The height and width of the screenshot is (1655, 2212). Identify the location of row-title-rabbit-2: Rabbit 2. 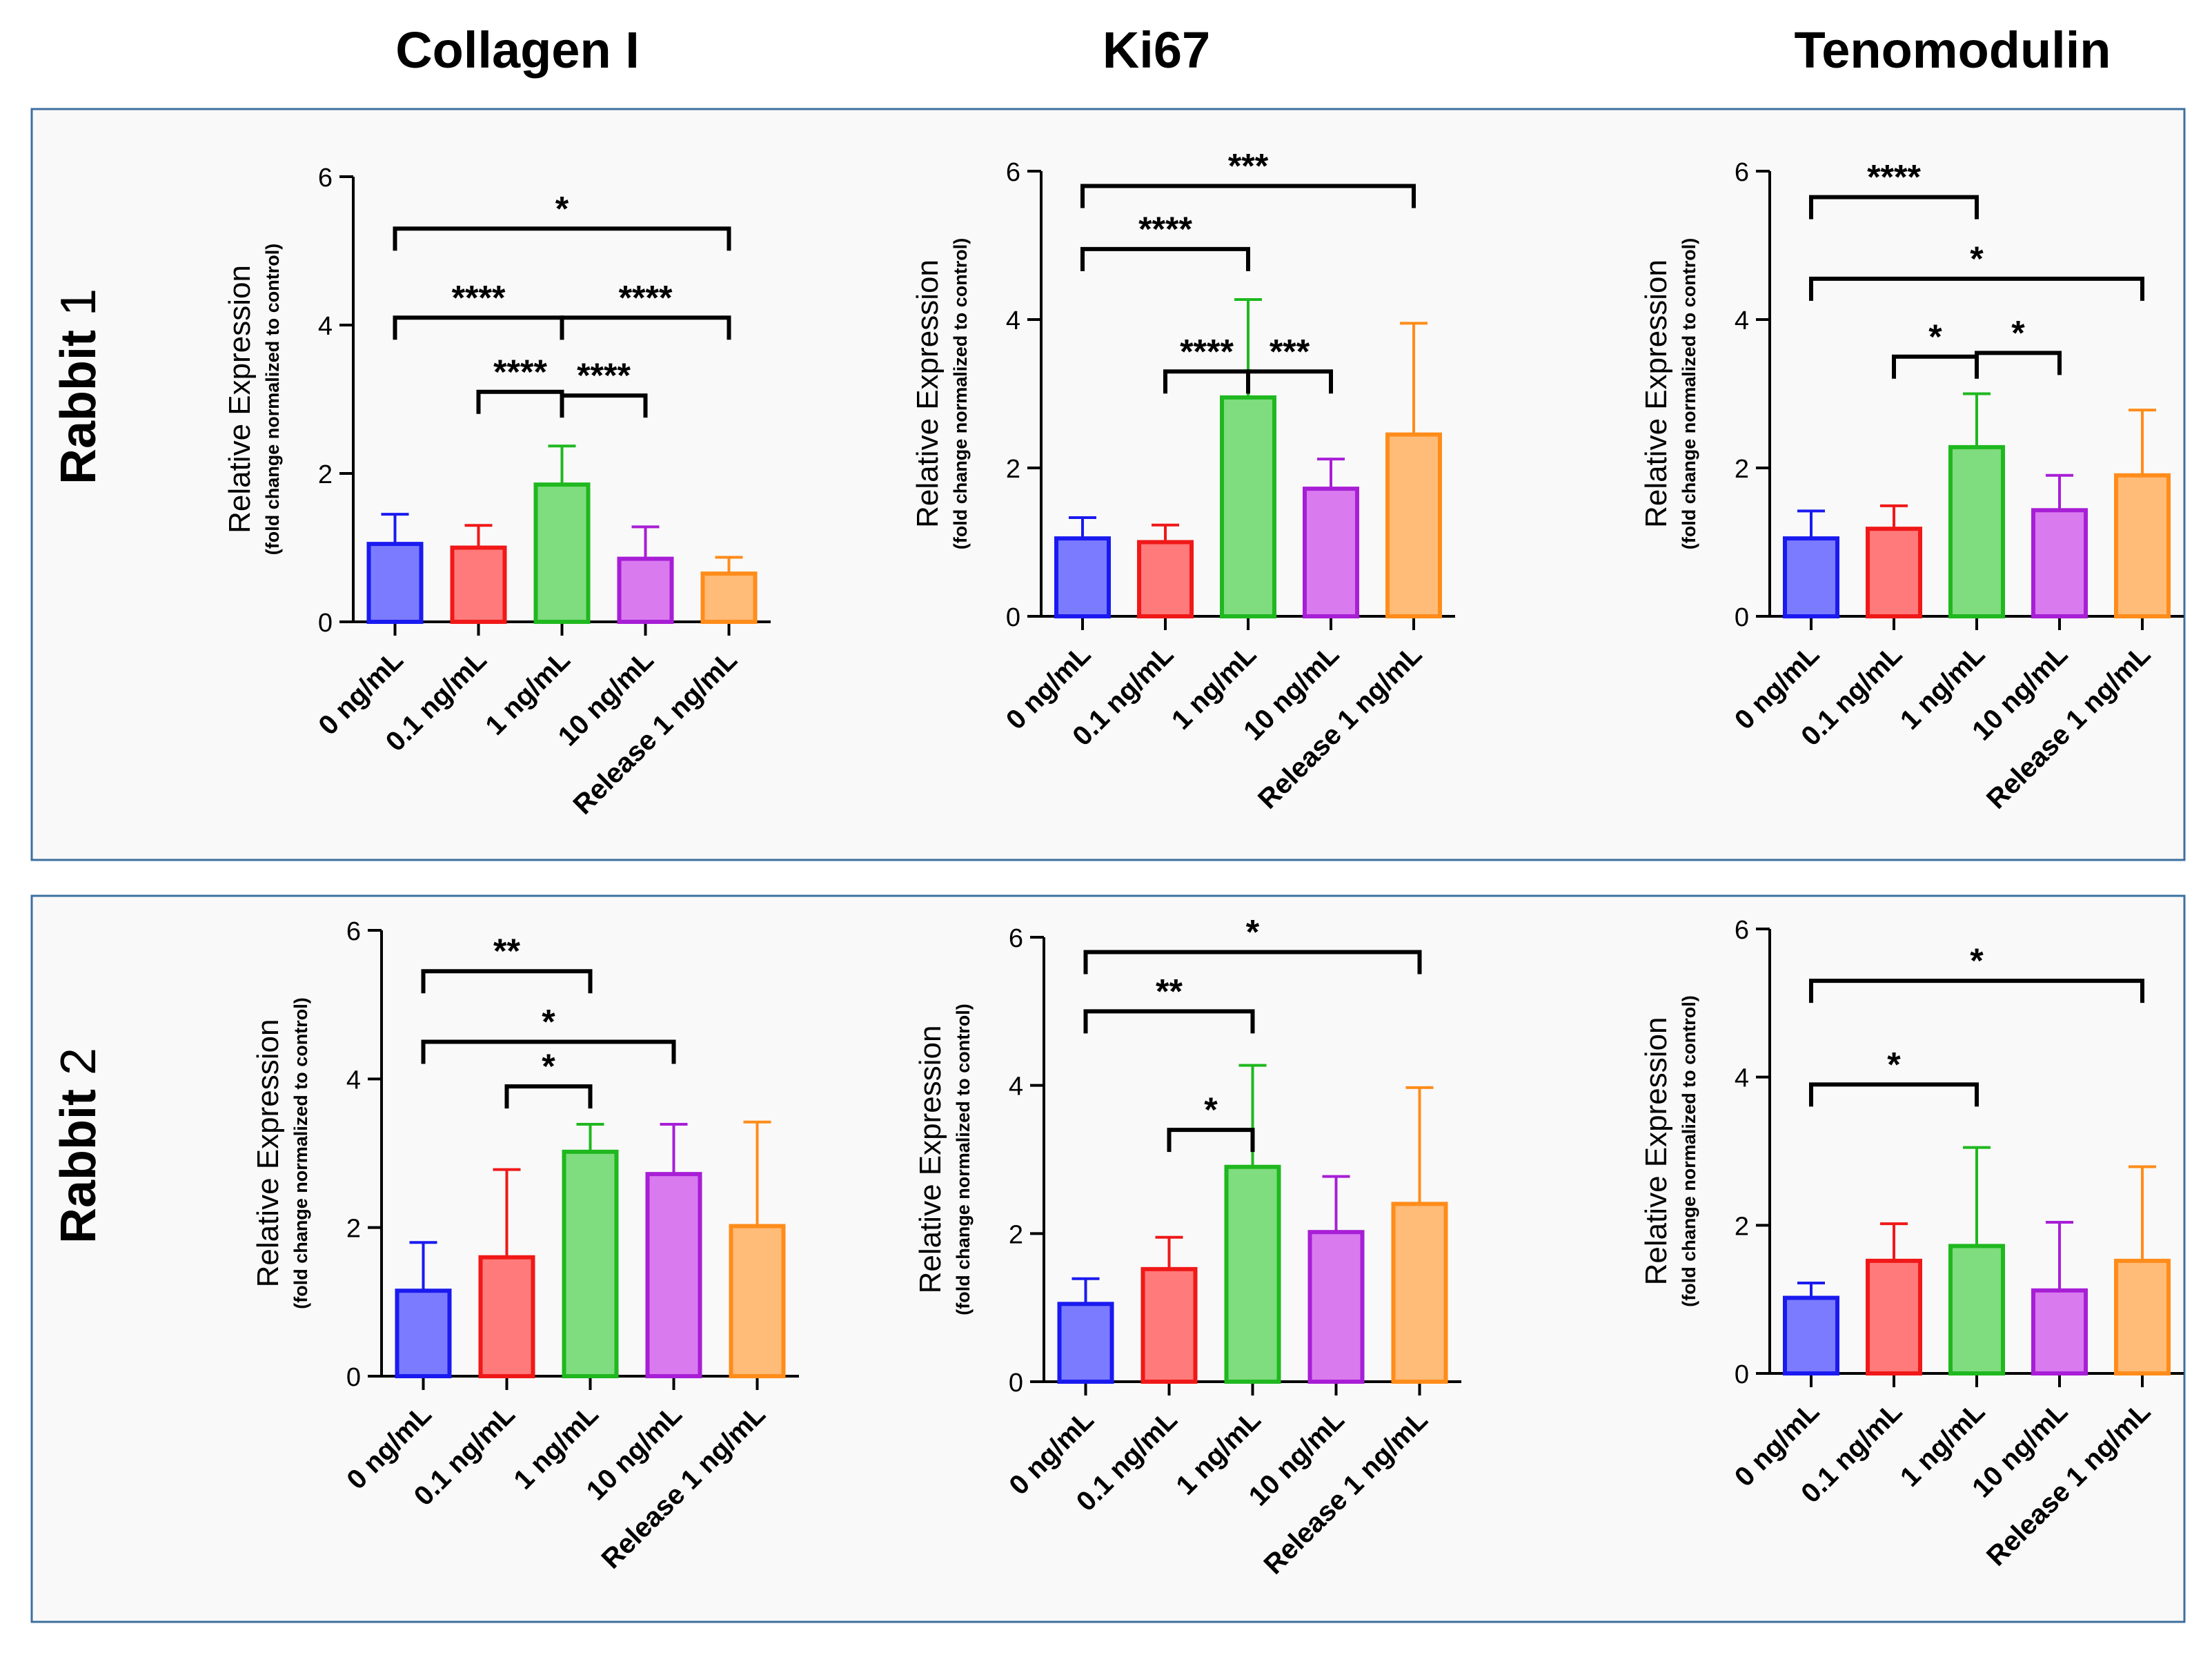
(78, 1146).